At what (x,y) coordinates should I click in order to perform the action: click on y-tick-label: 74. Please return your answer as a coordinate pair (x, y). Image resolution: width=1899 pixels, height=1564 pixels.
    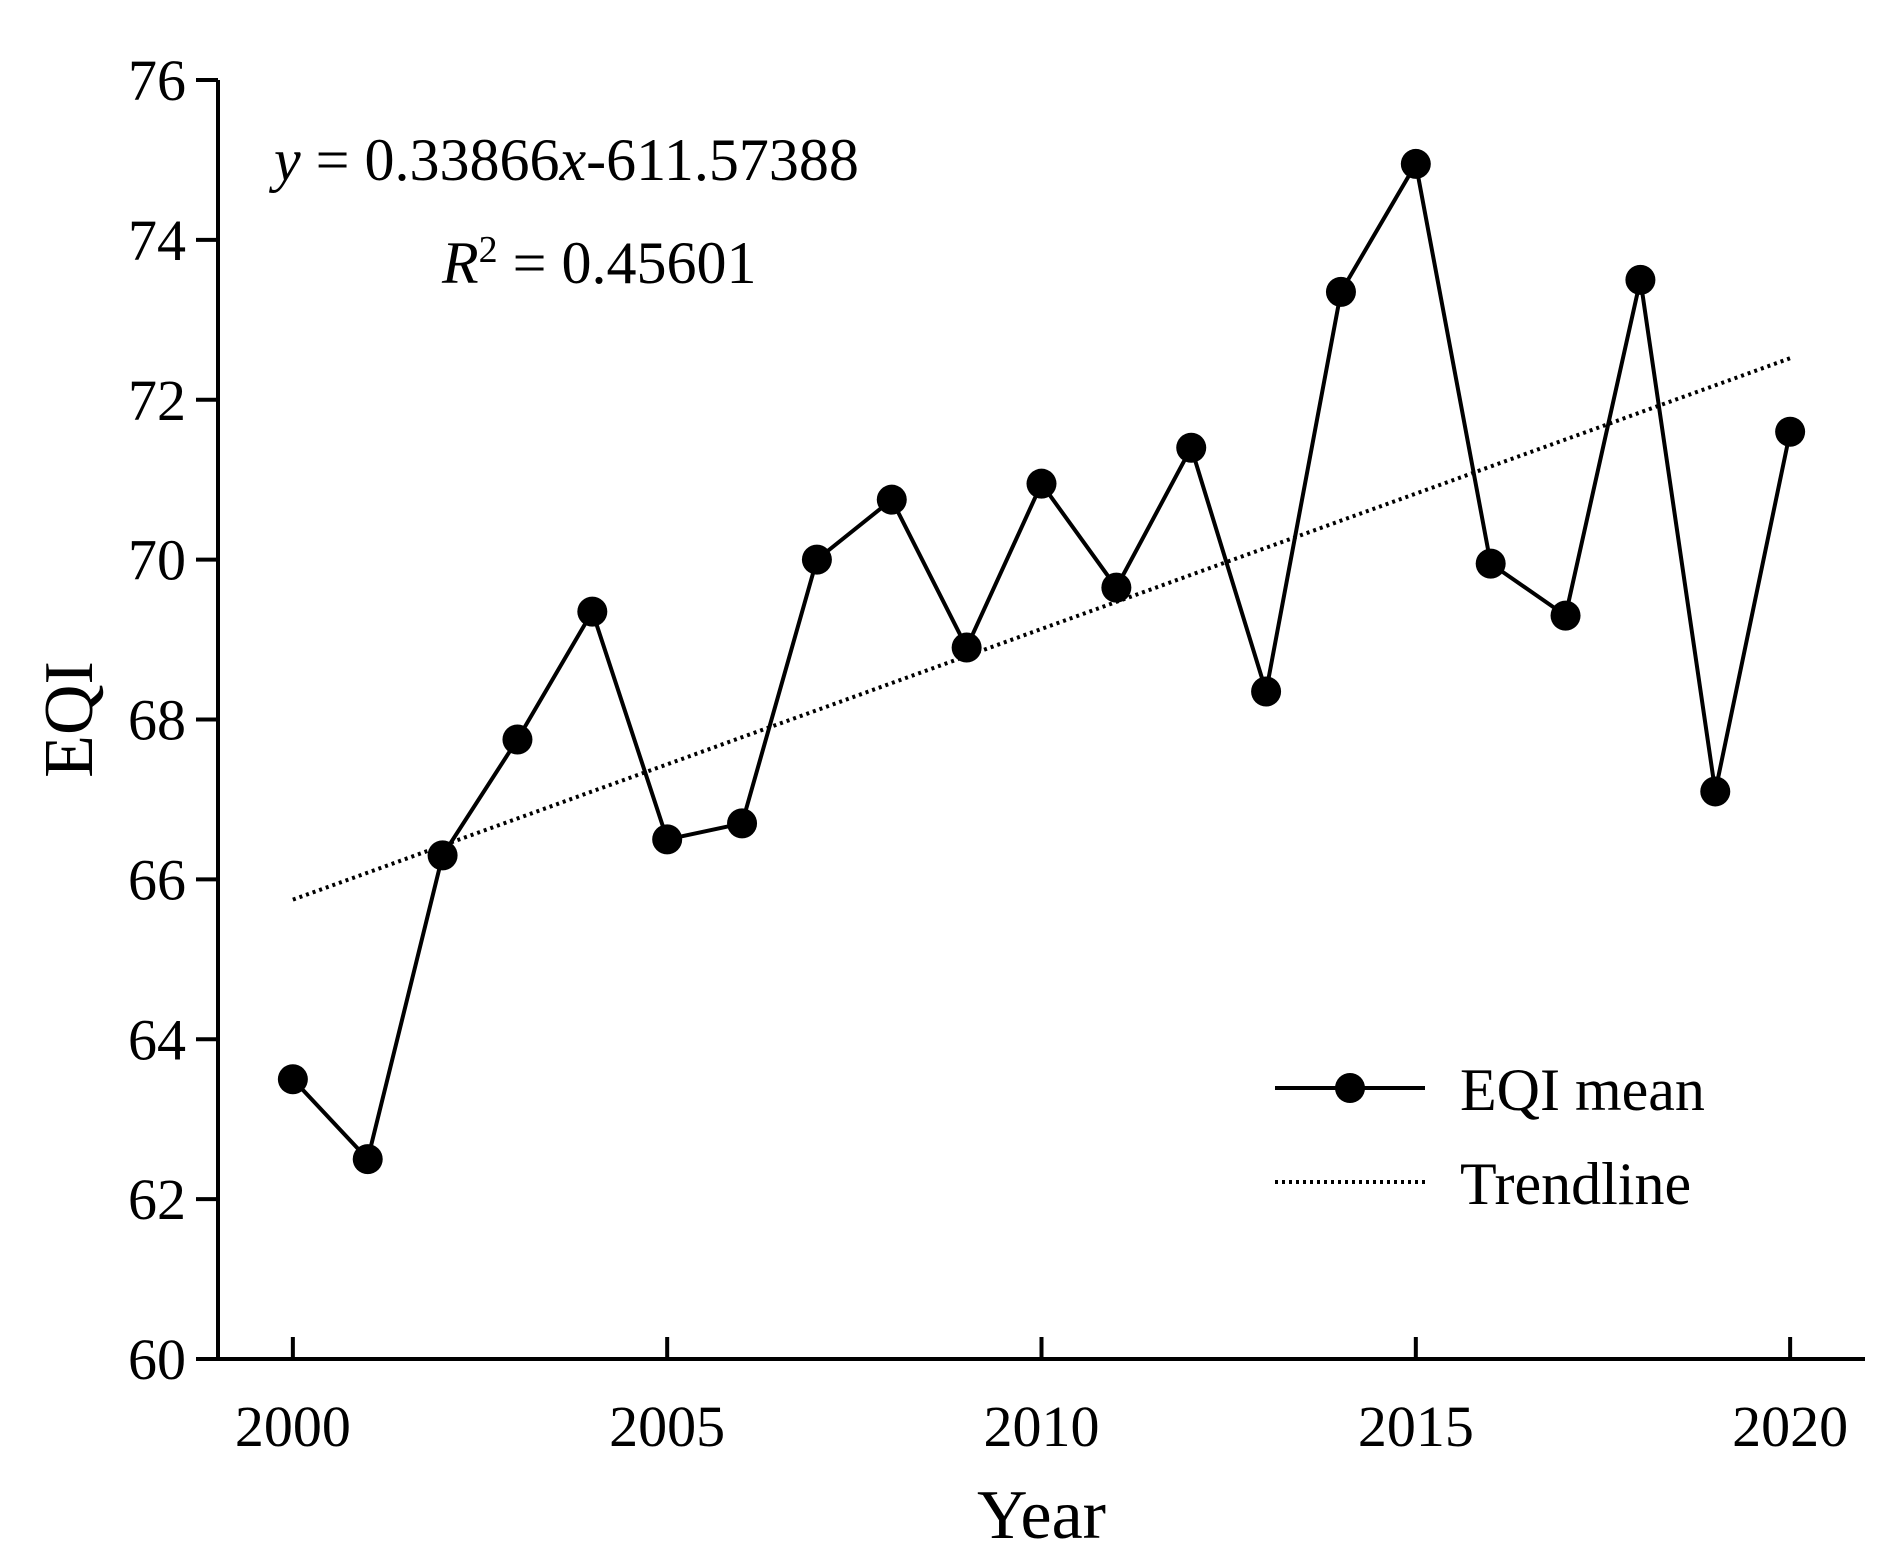
    Looking at the image, I should click on (157, 240).